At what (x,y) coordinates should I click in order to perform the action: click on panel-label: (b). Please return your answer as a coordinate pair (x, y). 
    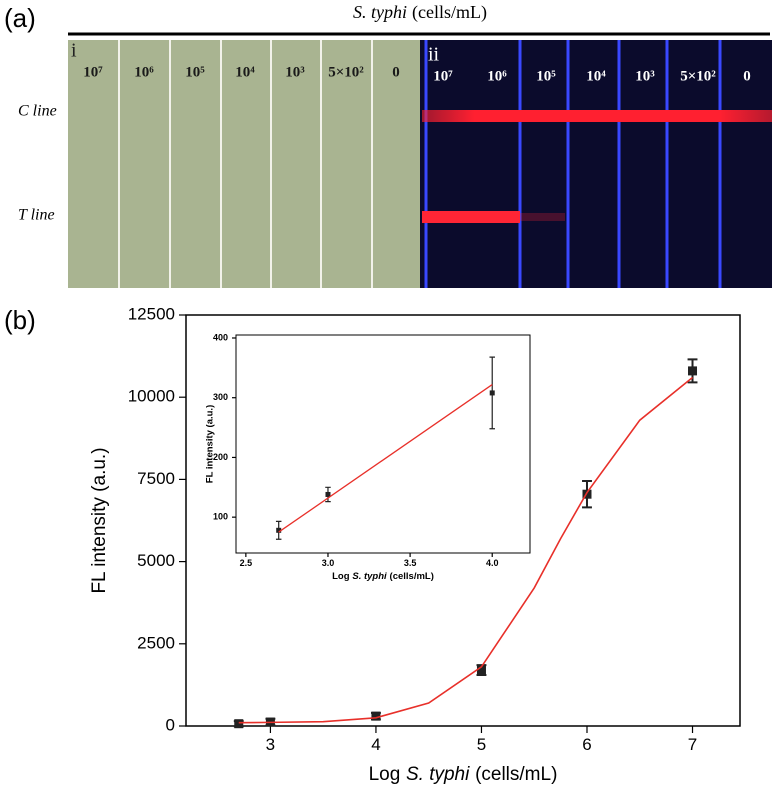
    Looking at the image, I should click on (20, 320).